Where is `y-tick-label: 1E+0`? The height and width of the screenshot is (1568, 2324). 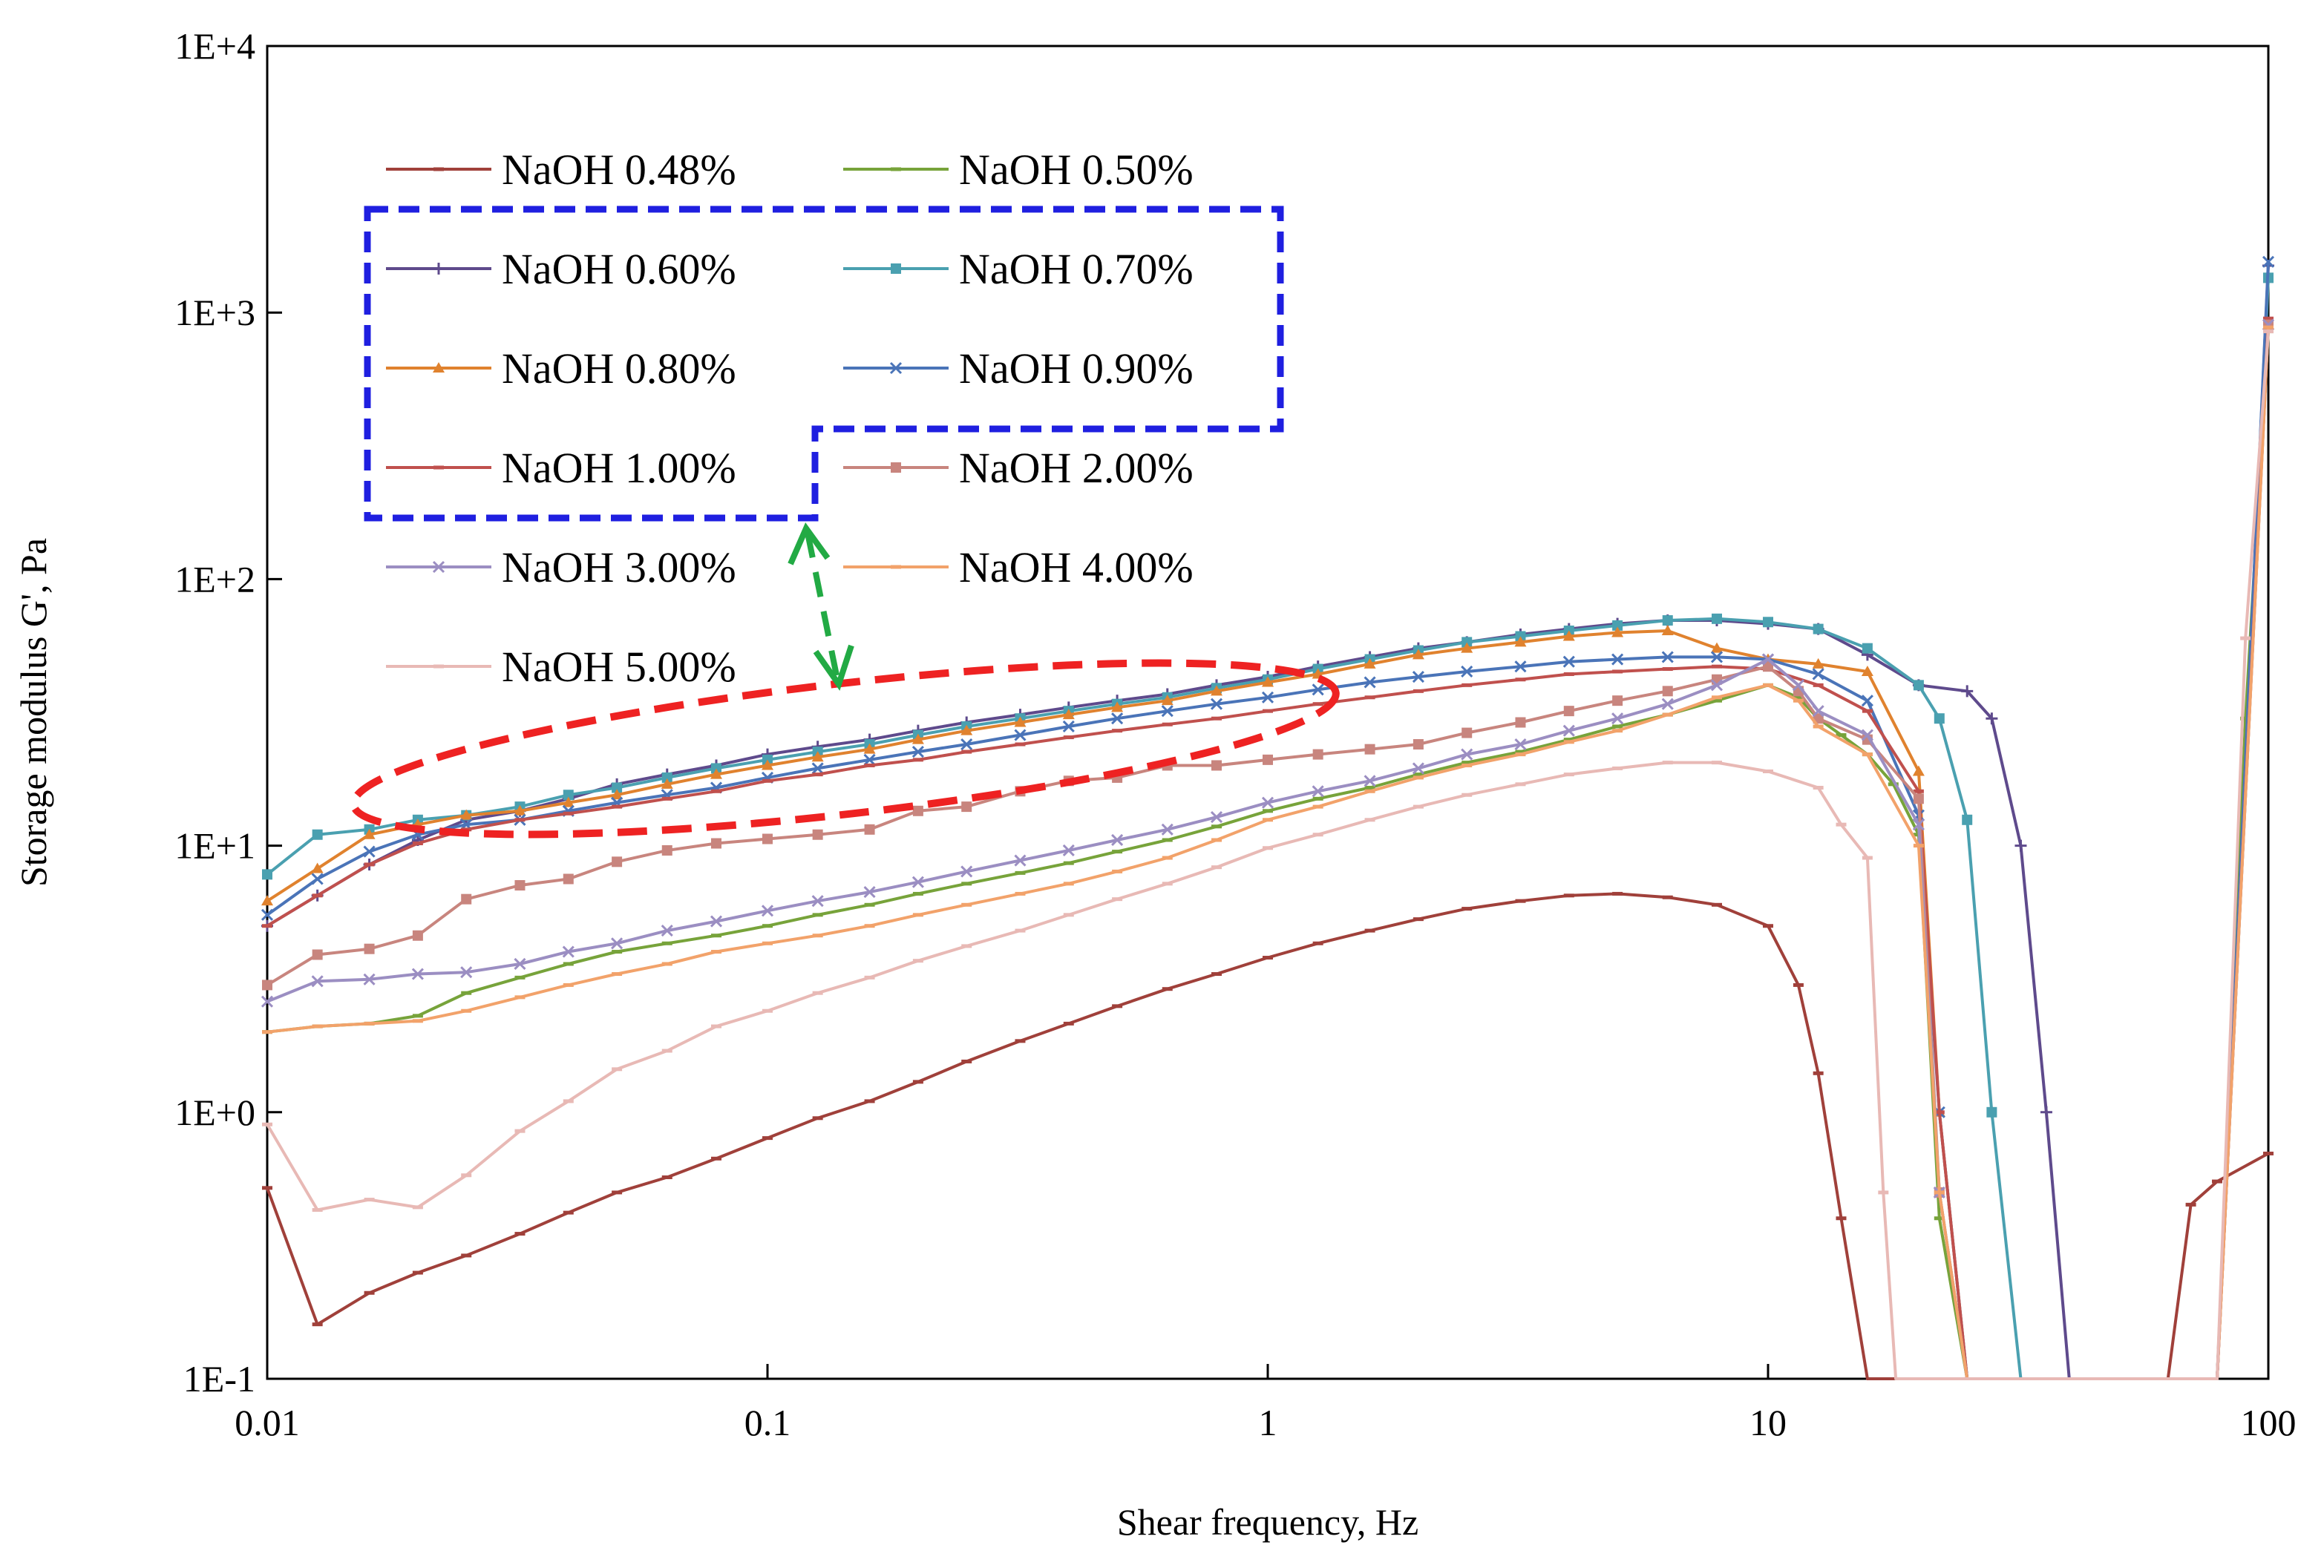 y-tick-label: 1E+0 is located at coordinates (214, 1112).